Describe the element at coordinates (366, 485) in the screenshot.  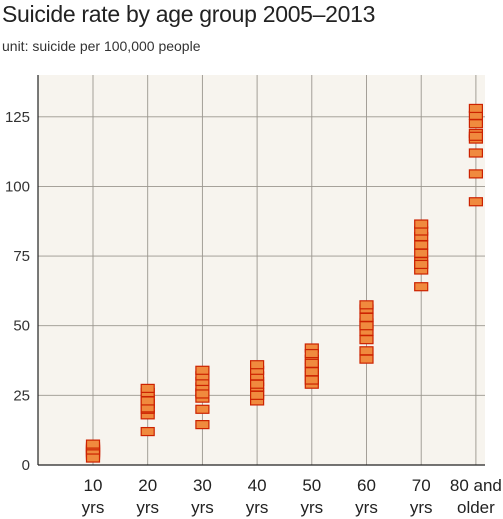
I see `x-tick-label: 60` at that location.